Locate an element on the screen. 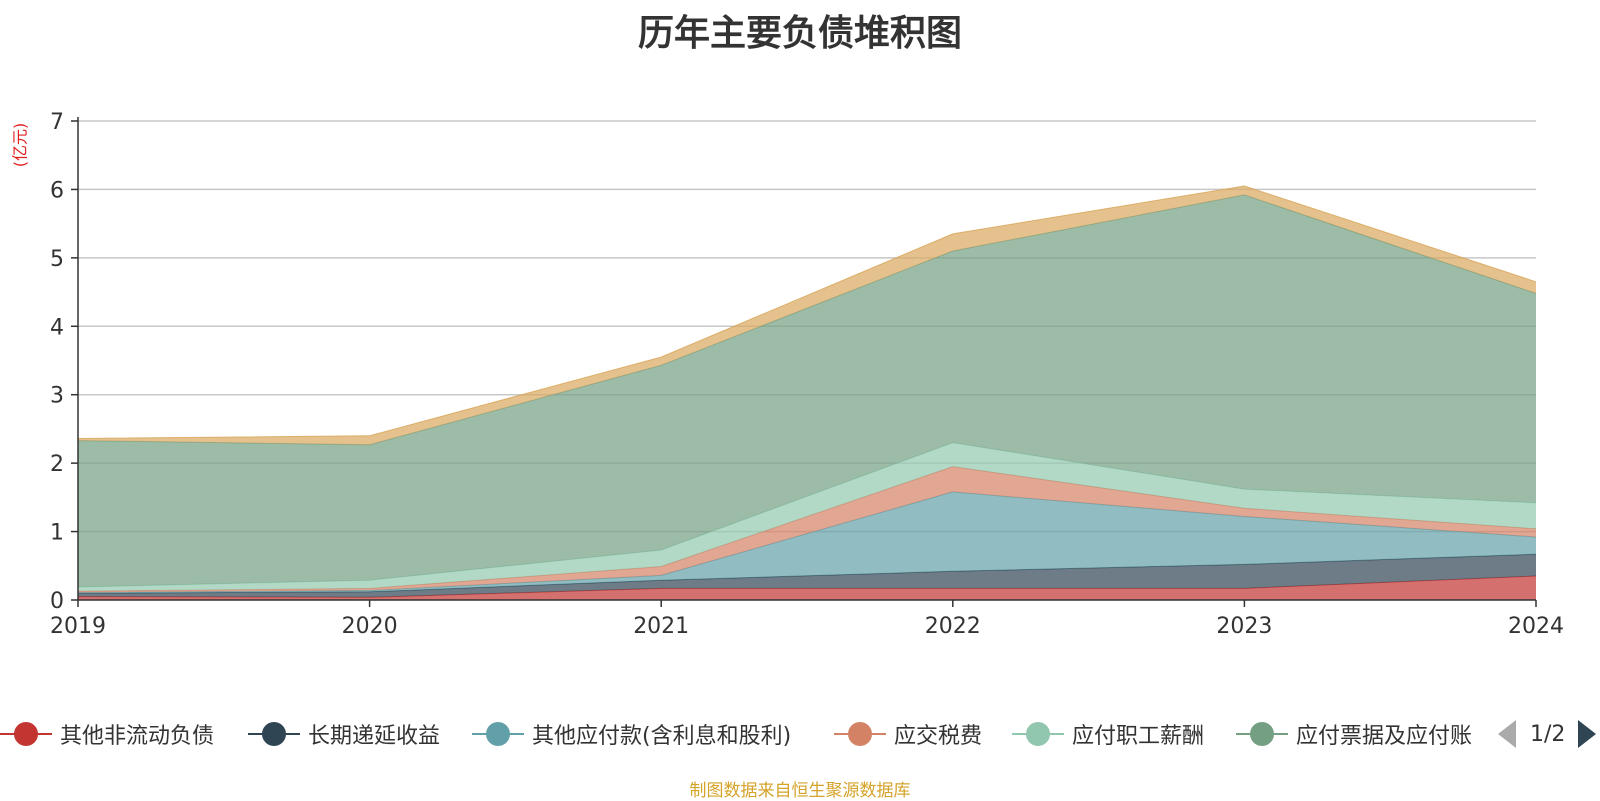 Image resolution: width=1600 pixels, height=801 pixels. y-tick-label: 1 is located at coordinates (57, 533).